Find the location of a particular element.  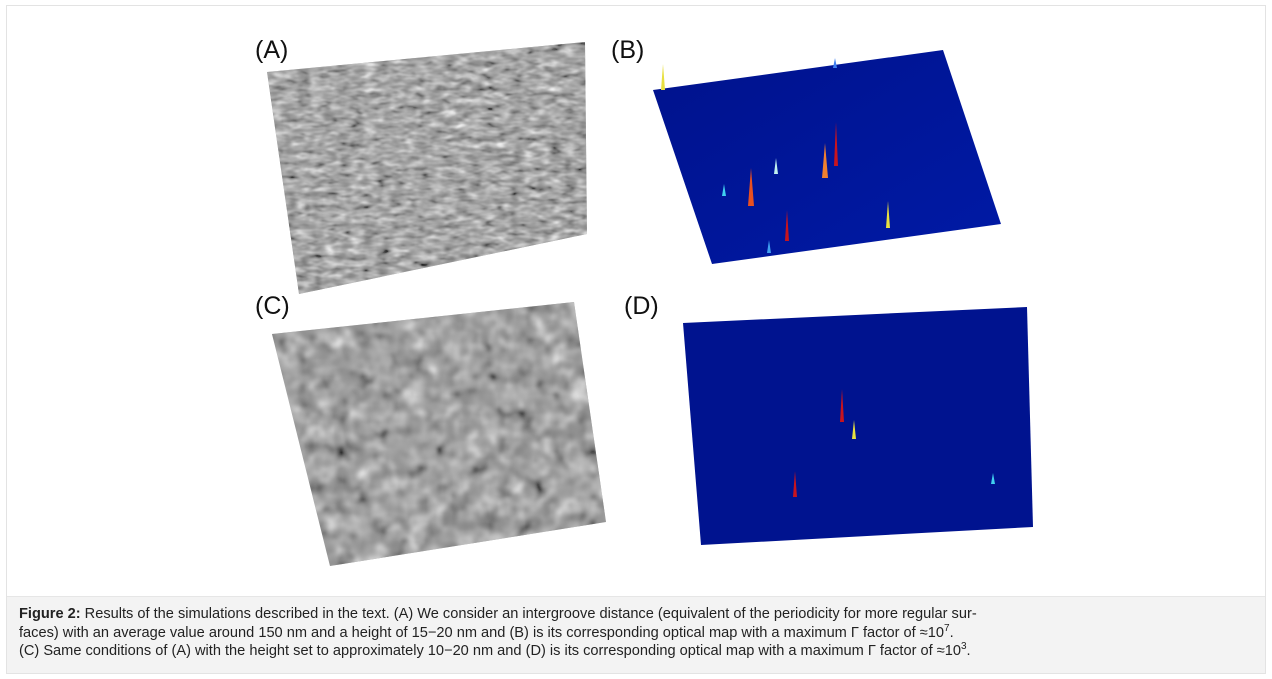

map-d-plane is located at coordinates (858, 426).